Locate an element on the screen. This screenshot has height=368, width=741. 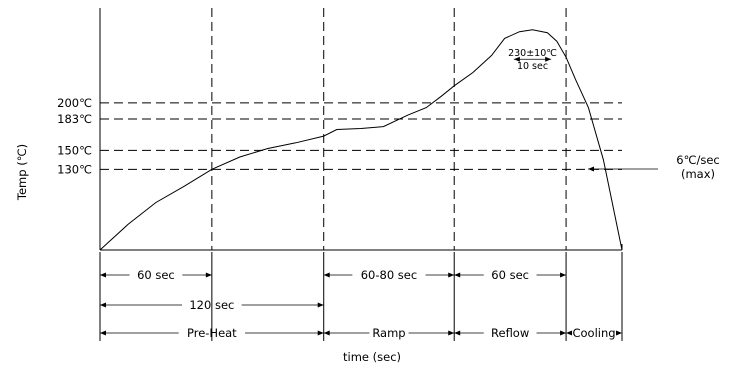
peak-arrow-right is located at coordinates (548, 59).